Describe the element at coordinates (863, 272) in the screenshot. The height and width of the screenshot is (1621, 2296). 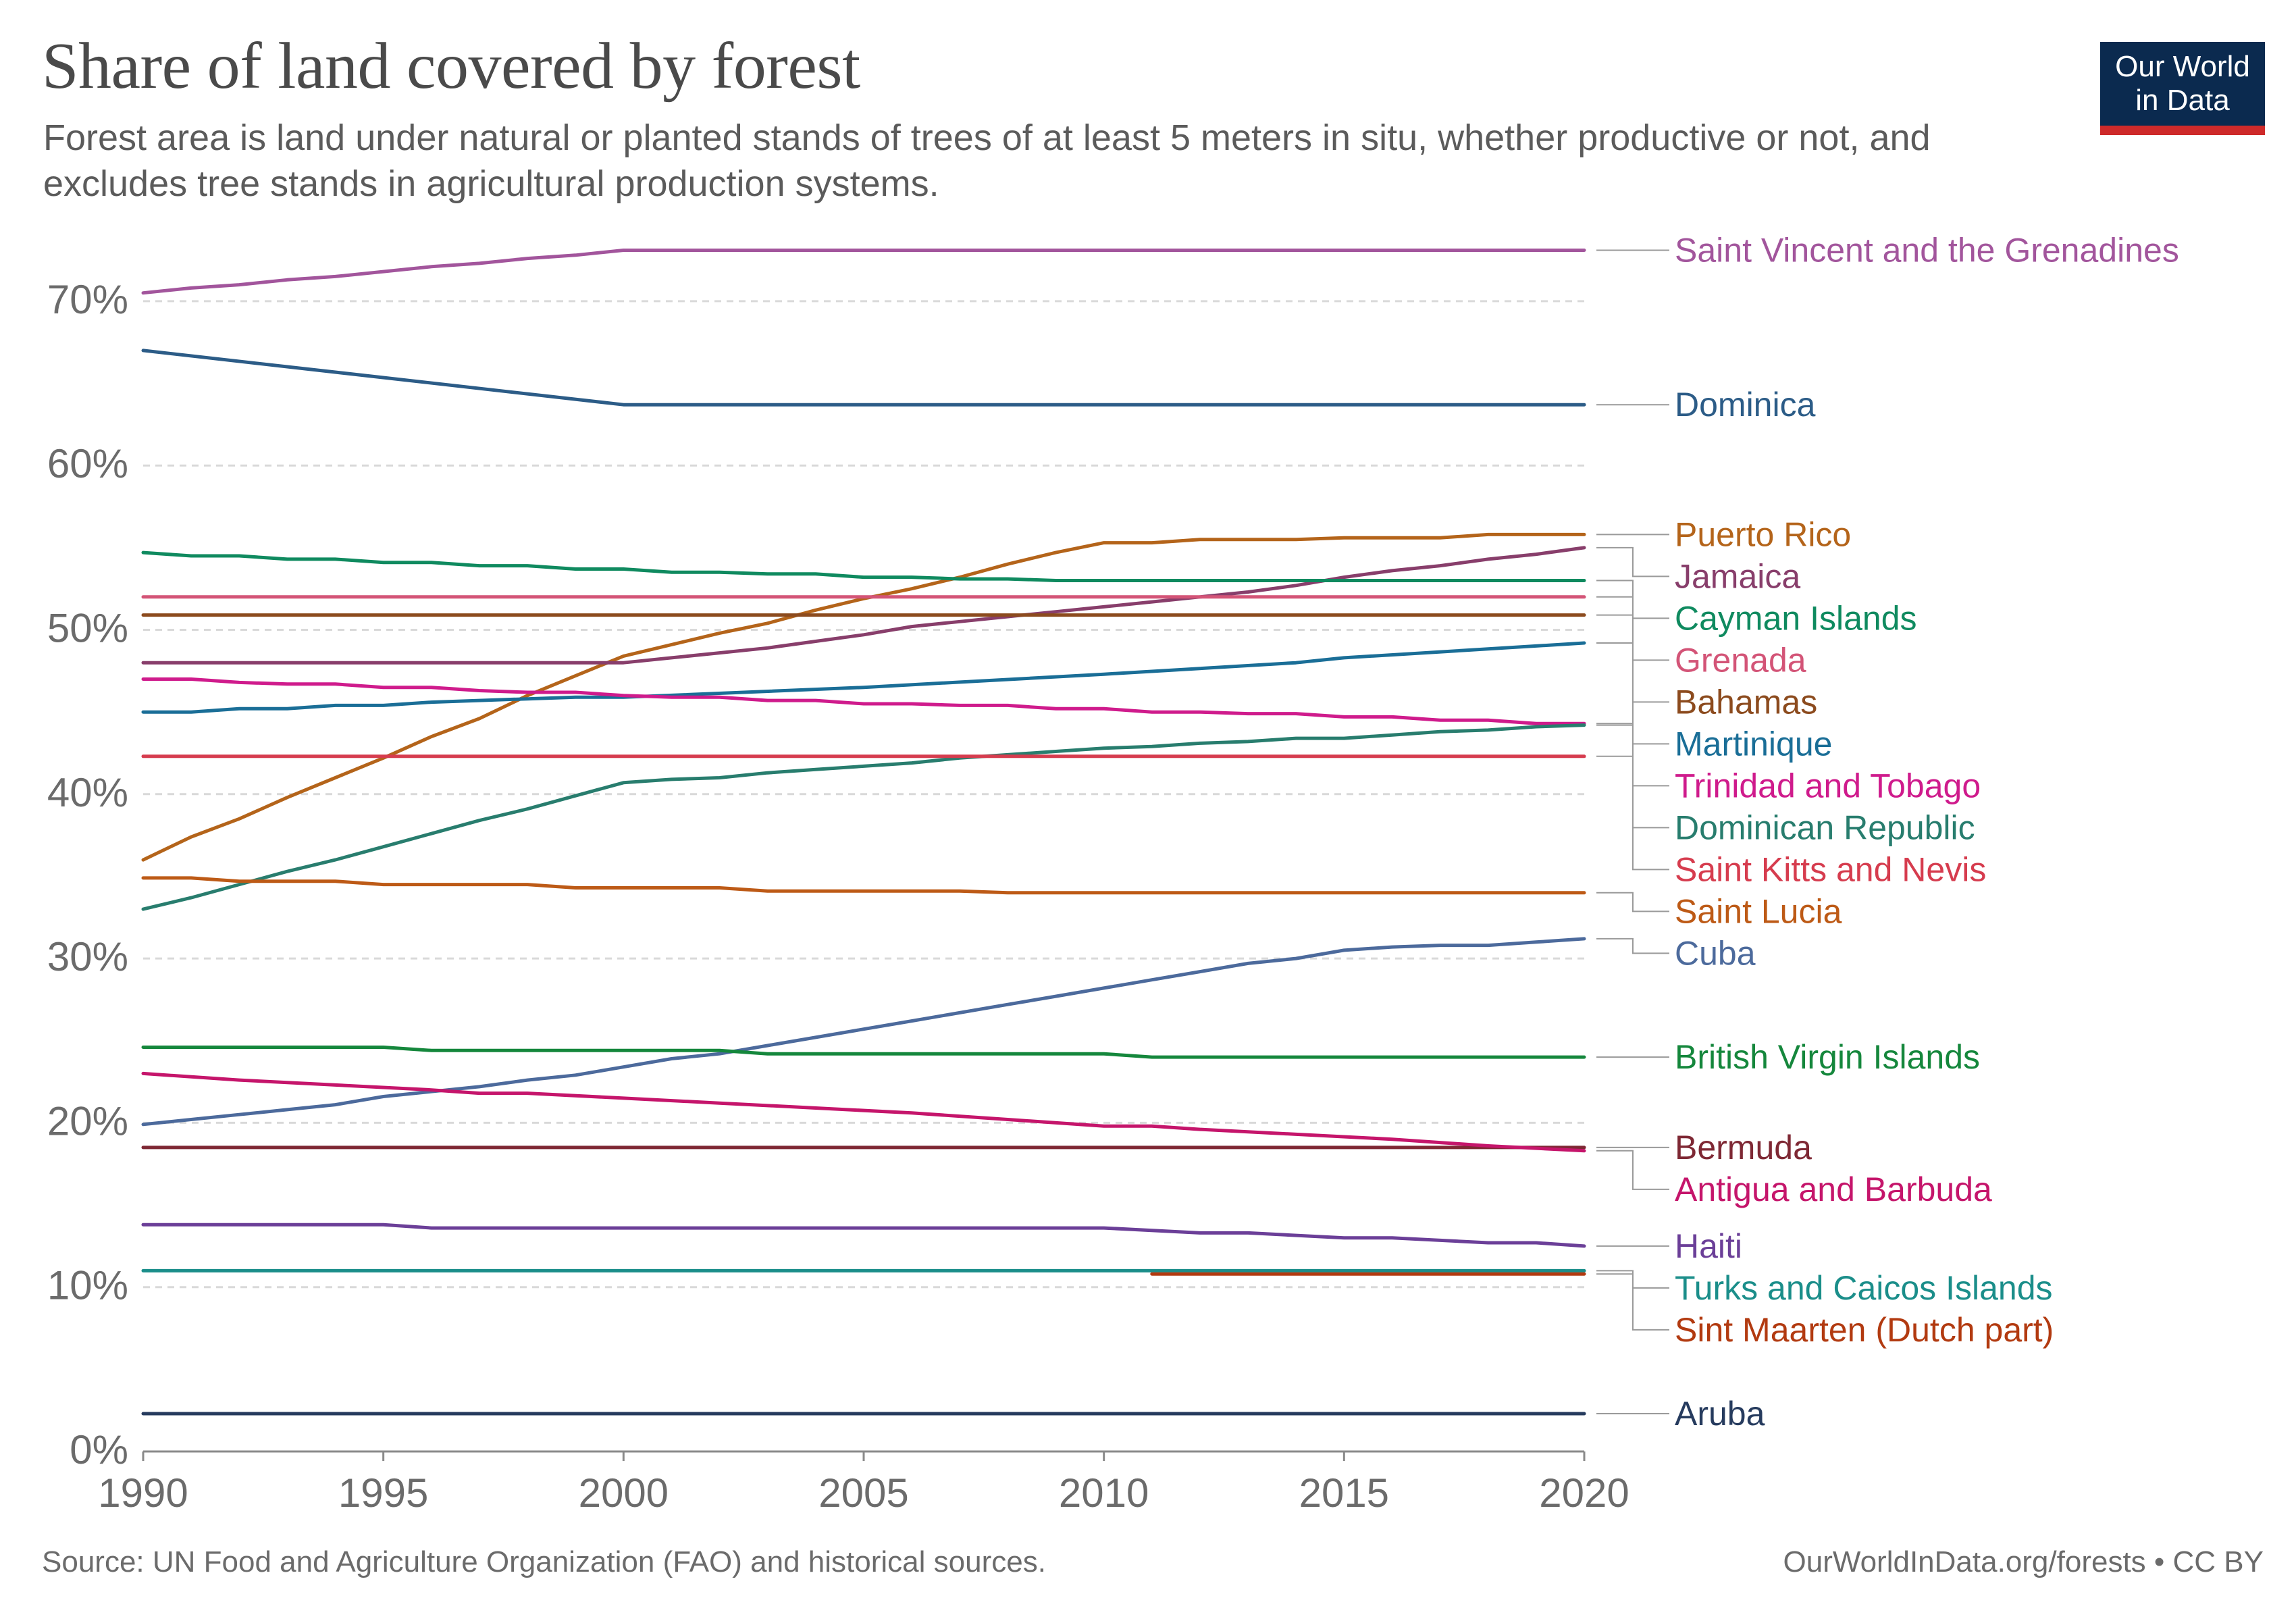
I see `series-line-saint-vincent-and-the-grenadines` at that location.